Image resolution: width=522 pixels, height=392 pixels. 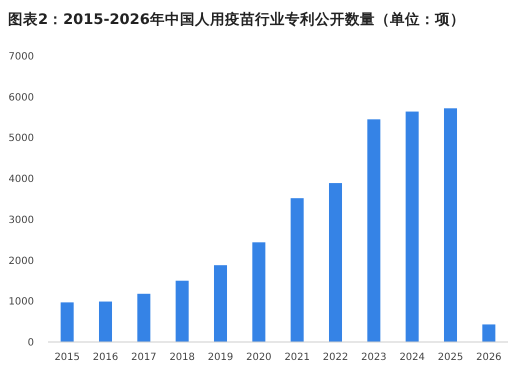 I want to click on chart-title: 图表2：2015-2026年中国人用疫苗行业专利公开数量（单位：项）, so click(x=236, y=19).